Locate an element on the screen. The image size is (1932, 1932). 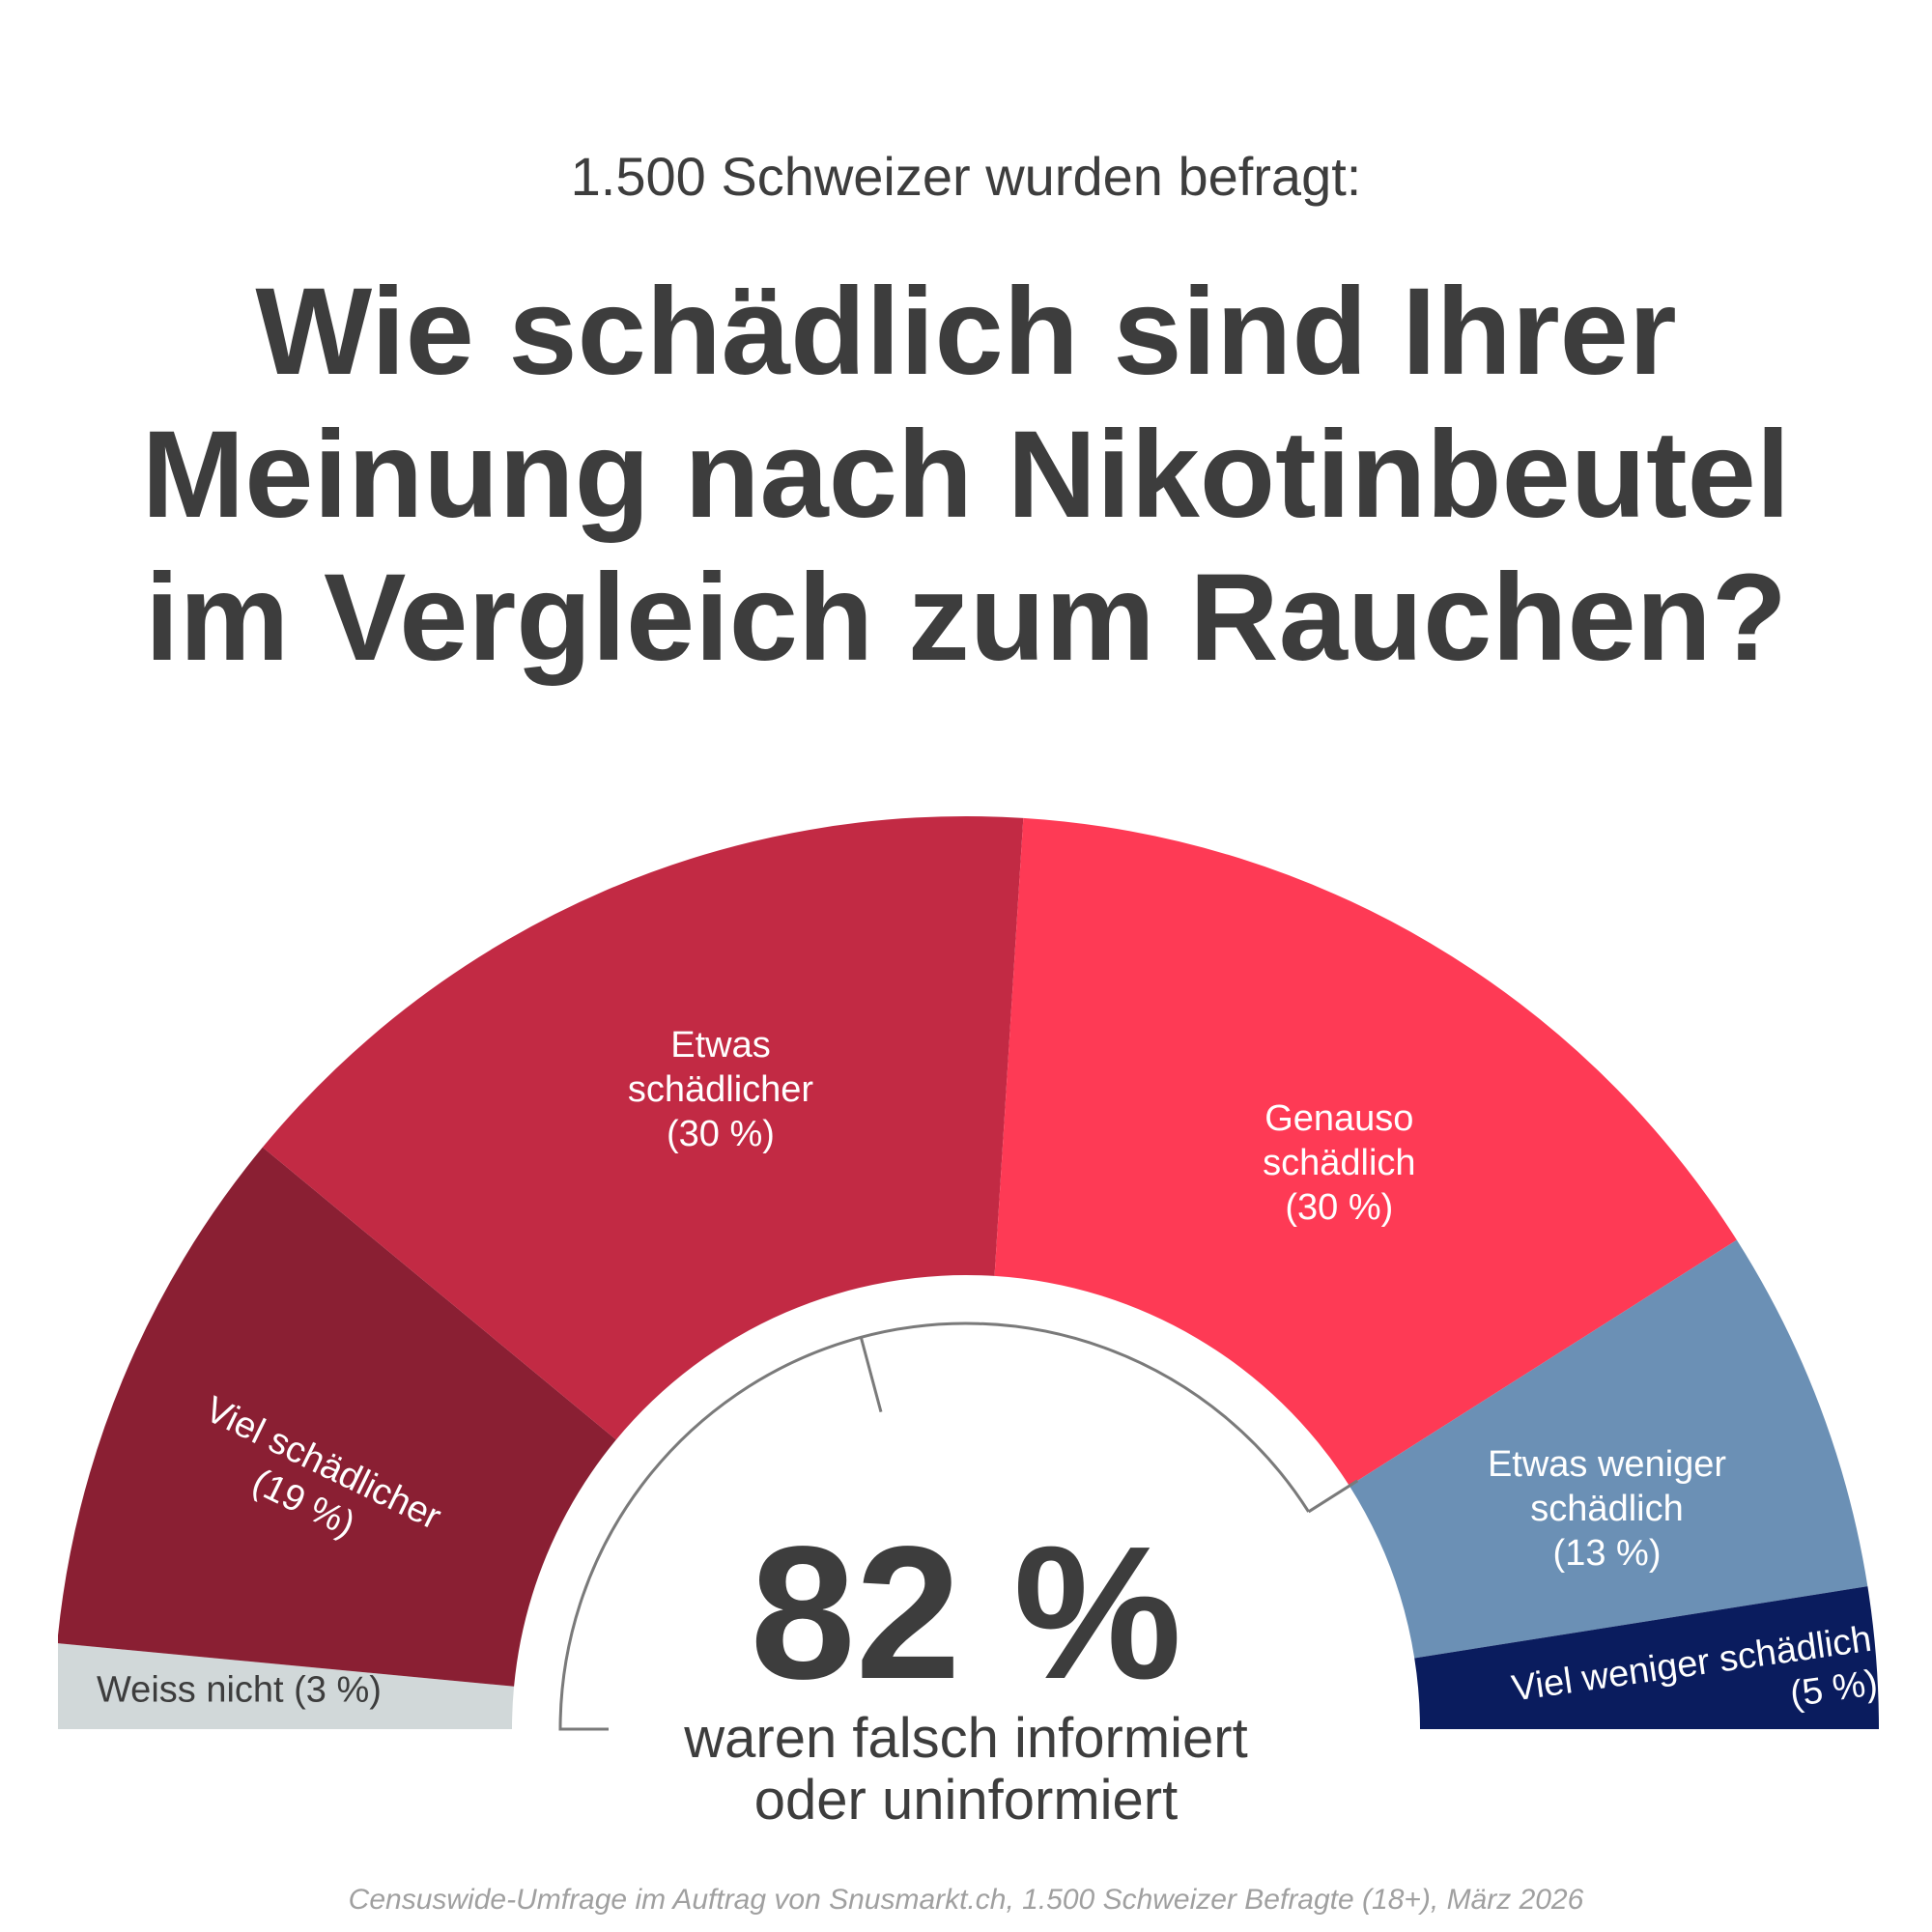
slice-etwas-schädlicher is located at coordinates (643, 1128).